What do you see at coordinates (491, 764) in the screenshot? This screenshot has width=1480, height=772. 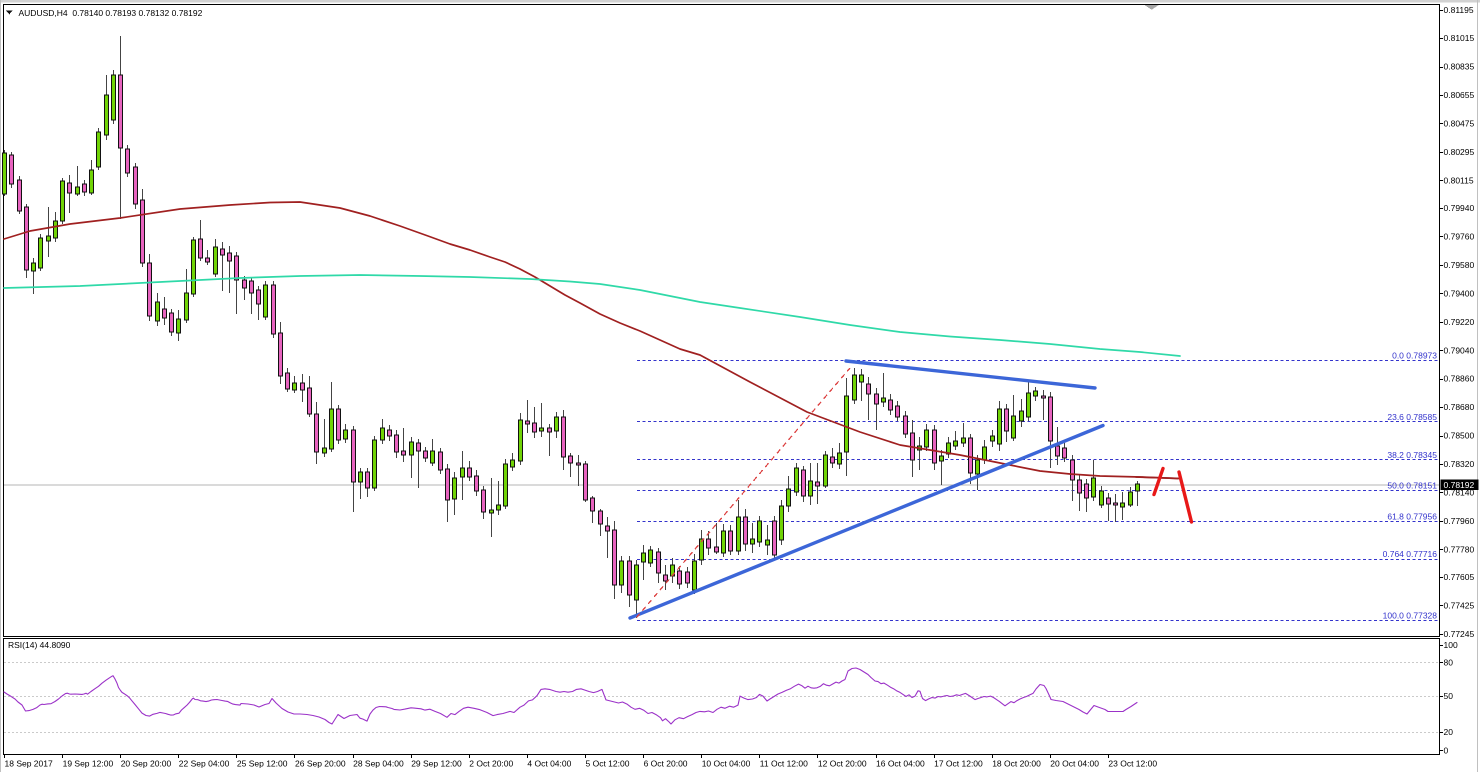 I see `svg-text: 2 Oct 20:00` at bounding box center [491, 764].